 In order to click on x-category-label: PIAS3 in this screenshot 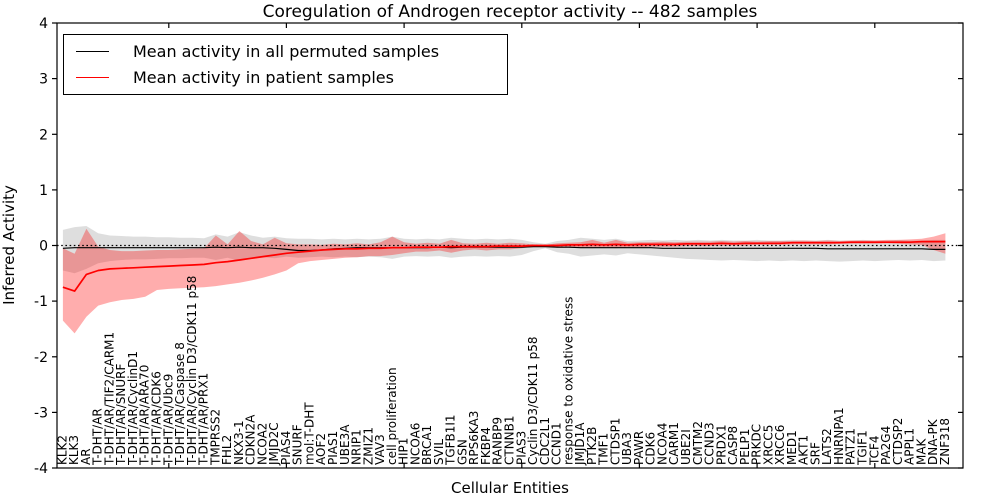, I will do `click(521, 448)`.